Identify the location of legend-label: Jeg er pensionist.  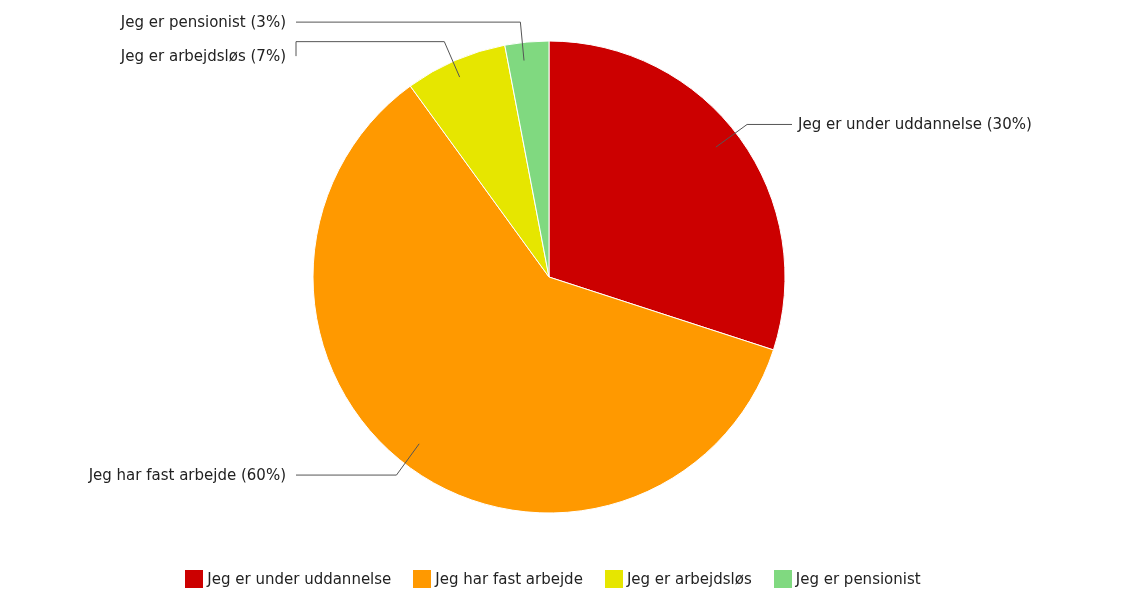
(858, 578).